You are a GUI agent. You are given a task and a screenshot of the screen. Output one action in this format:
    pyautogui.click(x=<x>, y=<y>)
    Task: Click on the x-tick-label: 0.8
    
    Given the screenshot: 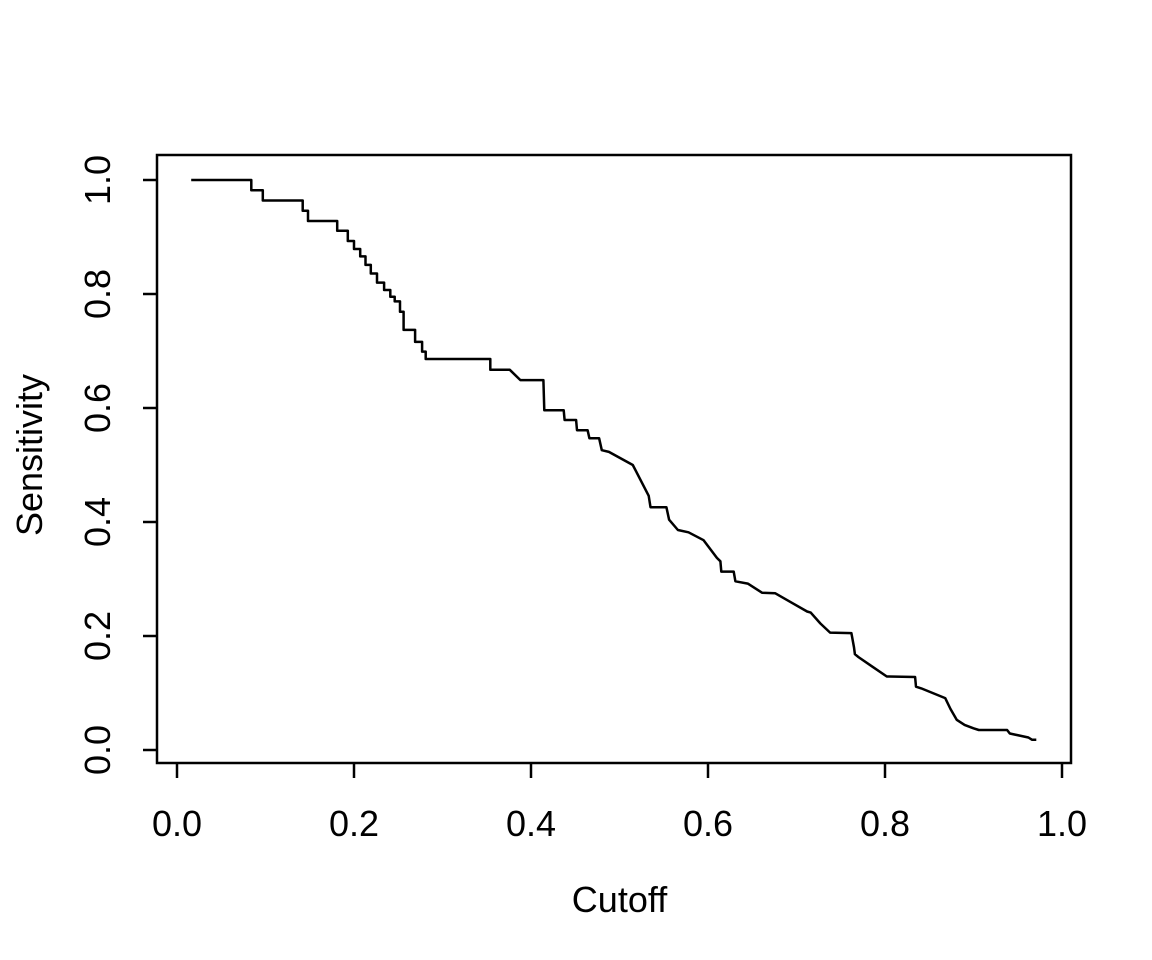 What is the action you would take?
    pyautogui.click(x=885, y=823)
    